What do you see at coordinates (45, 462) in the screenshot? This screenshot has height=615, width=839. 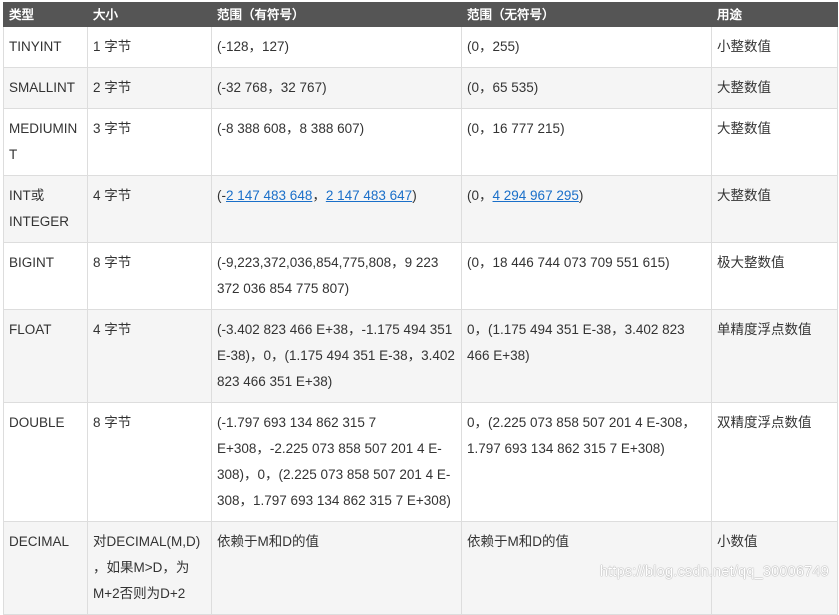 I see `cell-type: DOUBLE` at bounding box center [45, 462].